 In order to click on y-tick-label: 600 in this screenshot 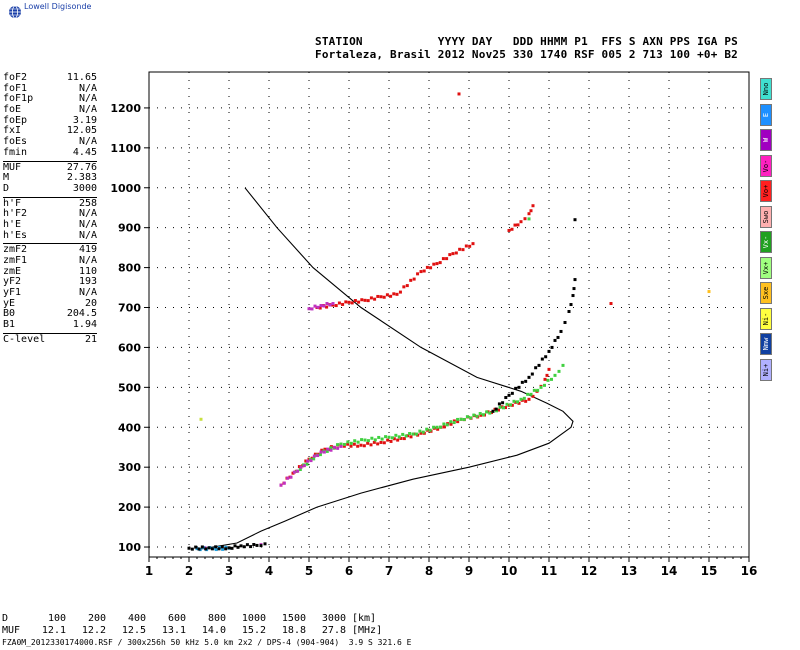, I will do `click(129, 347)`.